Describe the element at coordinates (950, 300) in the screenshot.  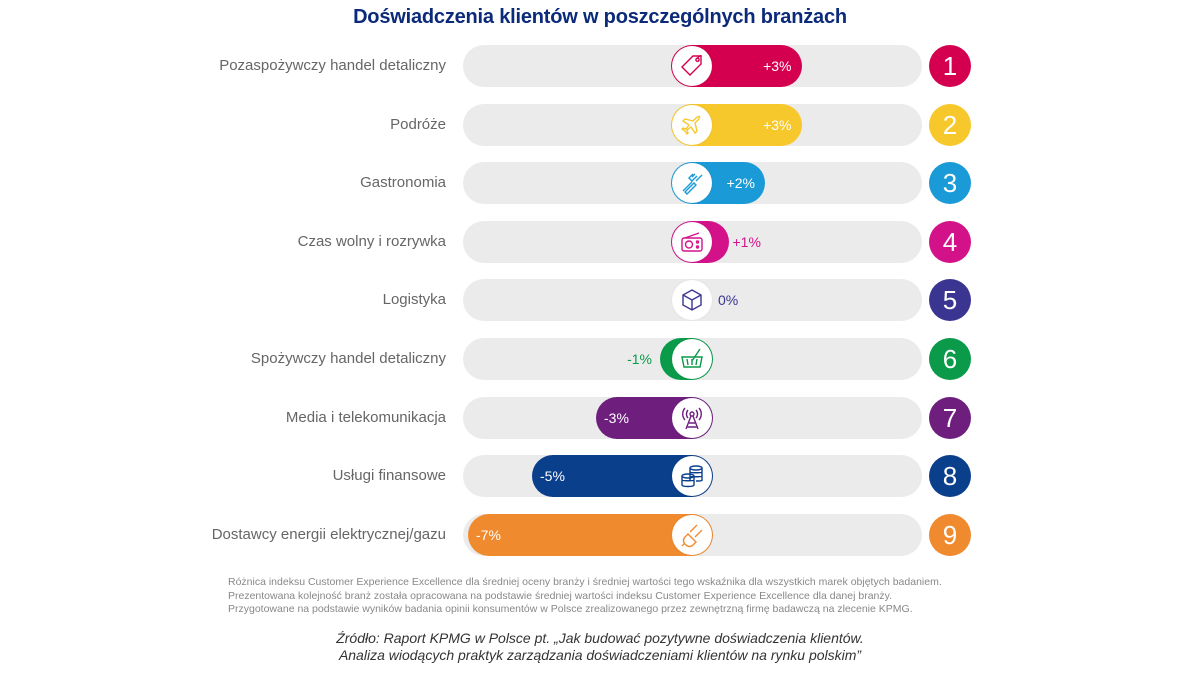
I see `rank-badge: 5` at that location.